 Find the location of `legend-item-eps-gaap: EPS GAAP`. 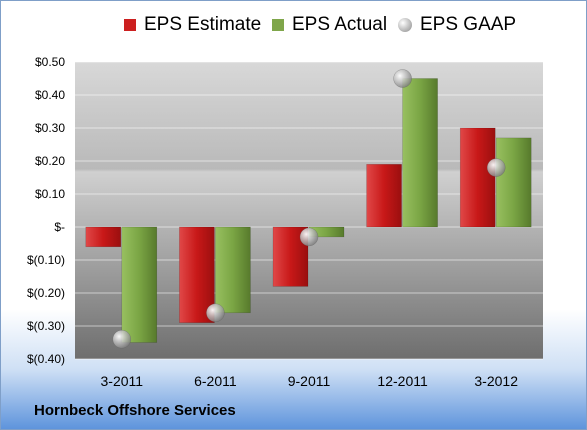

legend-item-eps-gaap: EPS GAAP is located at coordinates (457, 25).